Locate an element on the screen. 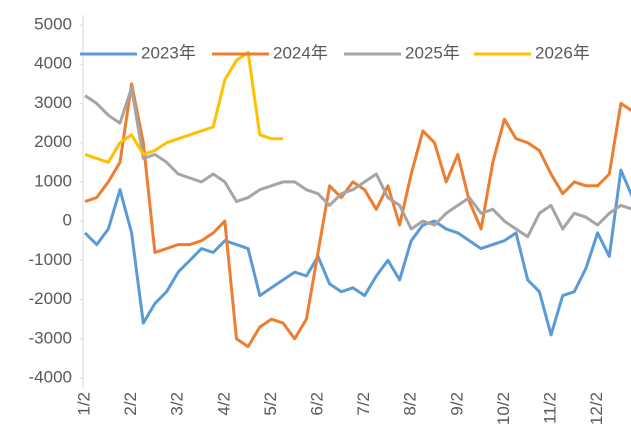  x-tick-label: 7/2 is located at coordinates (363, 404).